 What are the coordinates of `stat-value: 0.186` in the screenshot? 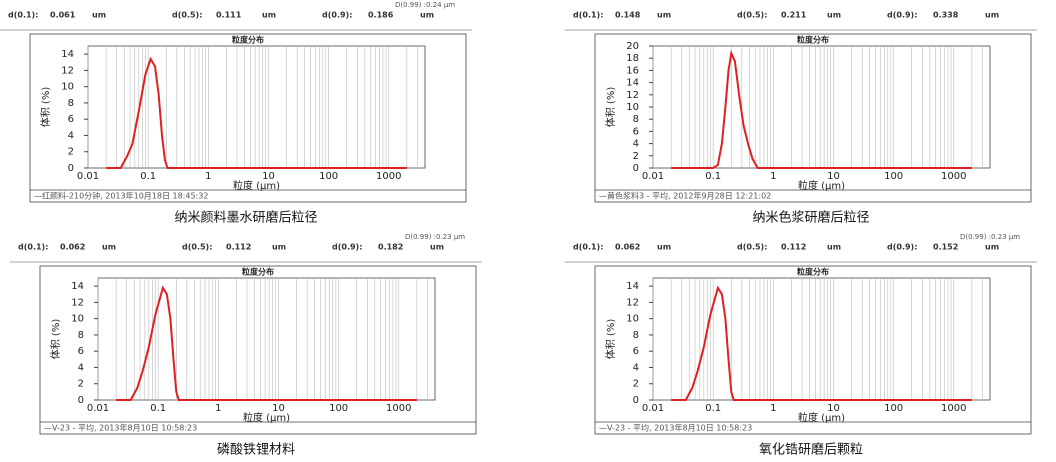 It's located at (381, 15).